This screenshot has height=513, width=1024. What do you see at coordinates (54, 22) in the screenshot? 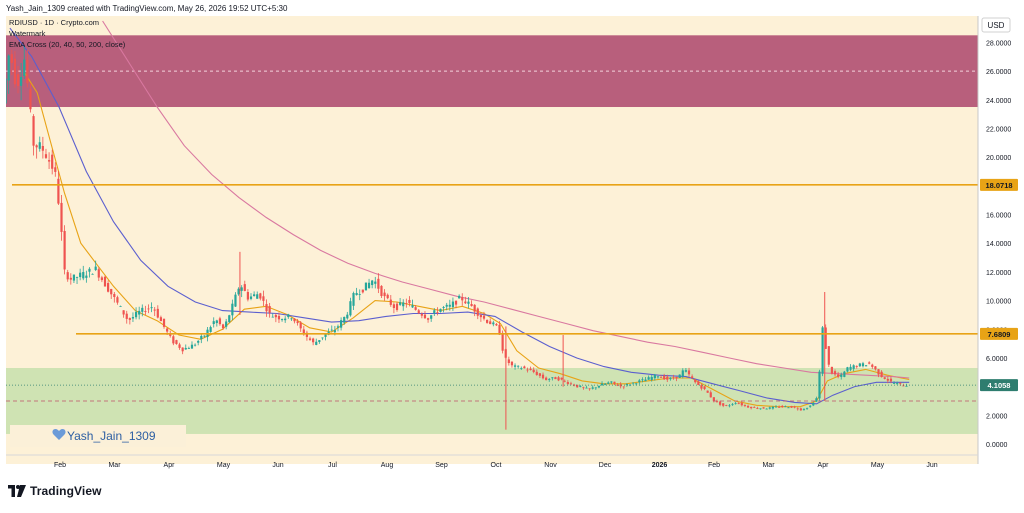
I see `legend-symbol: RDIUSD · 1D · Crypto.com` at bounding box center [54, 22].